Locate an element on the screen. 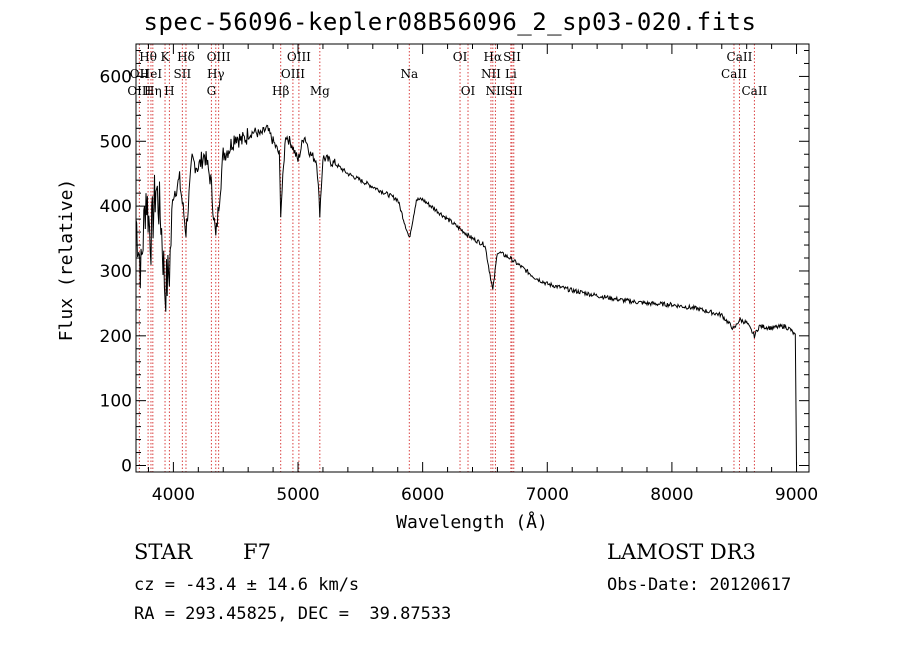  spectral-line-label: HeI is located at coordinates (151, 74).